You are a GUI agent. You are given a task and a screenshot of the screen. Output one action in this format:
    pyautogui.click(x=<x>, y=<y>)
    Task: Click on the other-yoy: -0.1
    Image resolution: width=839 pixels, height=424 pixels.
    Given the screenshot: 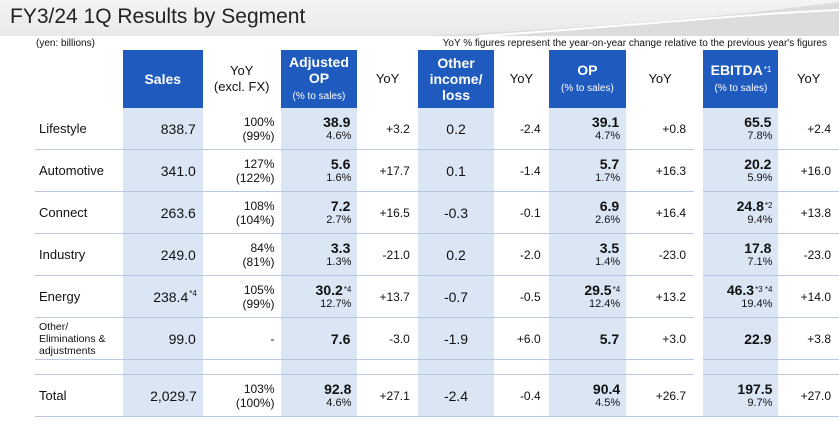 What is the action you would take?
    pyautogui.click(x=521, y=212)
    